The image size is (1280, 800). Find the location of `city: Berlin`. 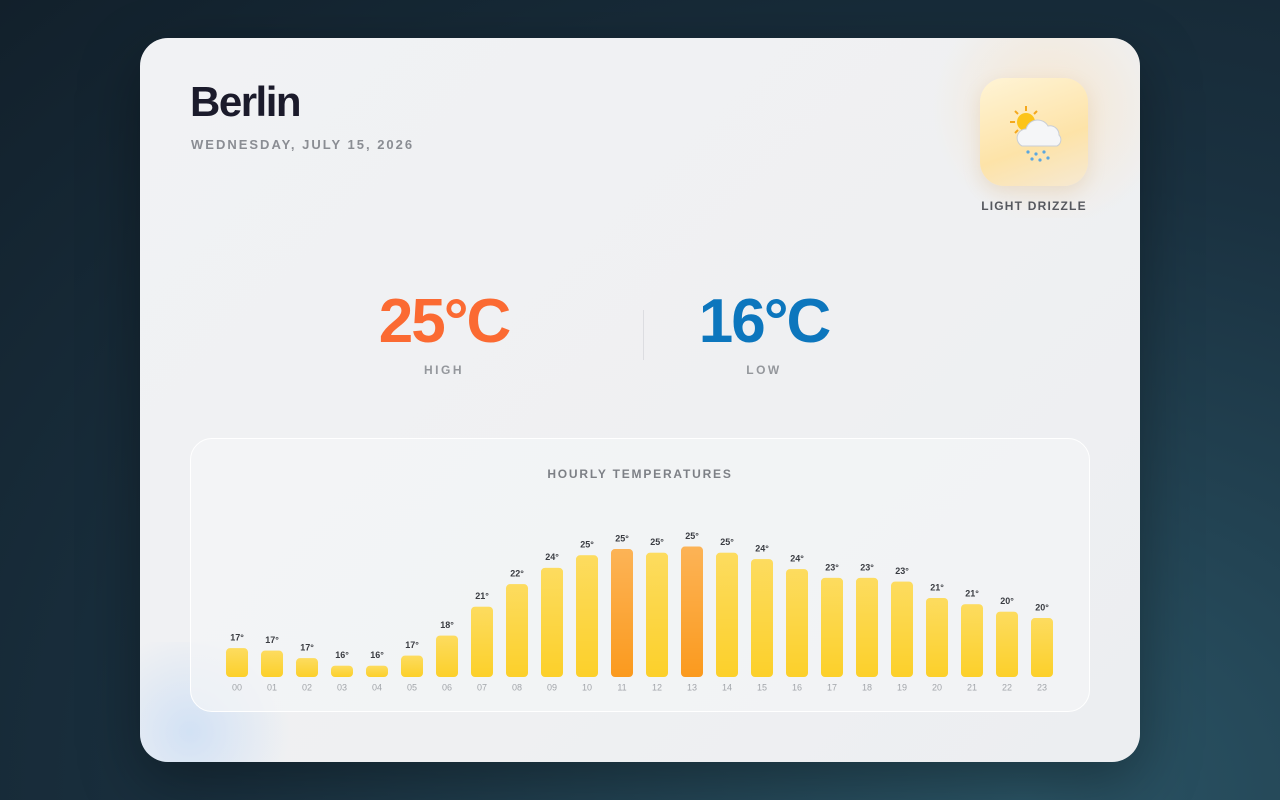

city: Berlin is located at coordinates (246, 101).